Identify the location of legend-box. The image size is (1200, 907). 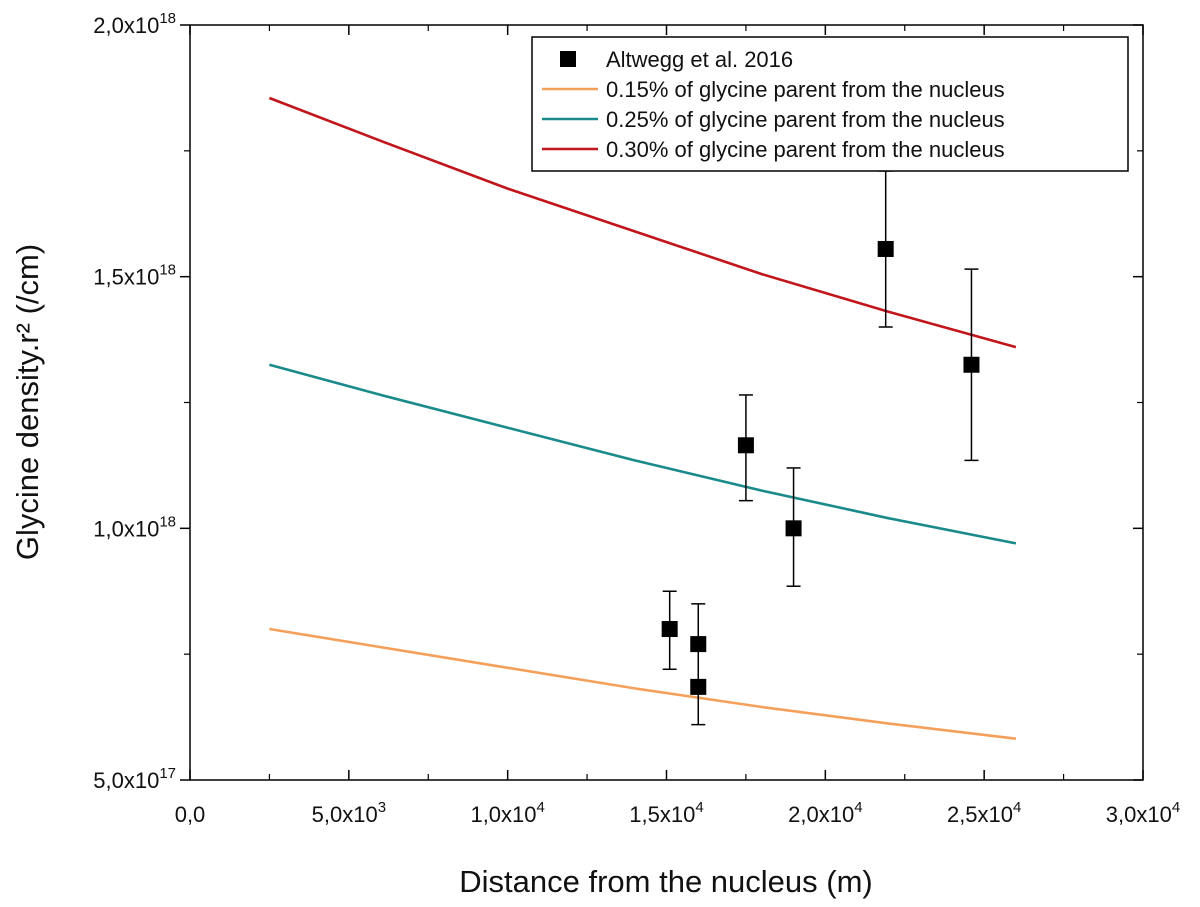
(830, 104).